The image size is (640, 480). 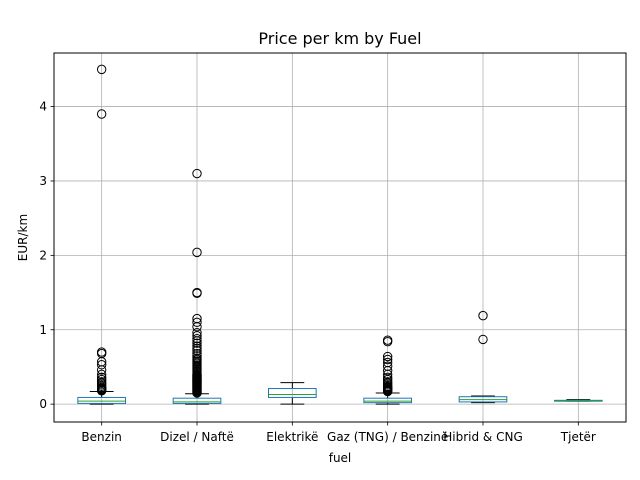 What do you see at coordinates (197, 437) in the screenshot?
I see `x-tick-label: Dizel / Naftë` at bounding box center [197, 437].